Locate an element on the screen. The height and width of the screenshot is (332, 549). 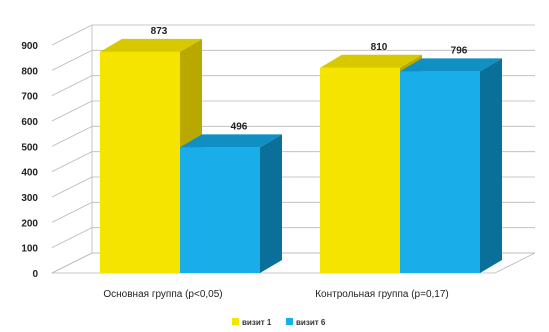
y-tick-label: 100 is located at coordinates (29, 249).